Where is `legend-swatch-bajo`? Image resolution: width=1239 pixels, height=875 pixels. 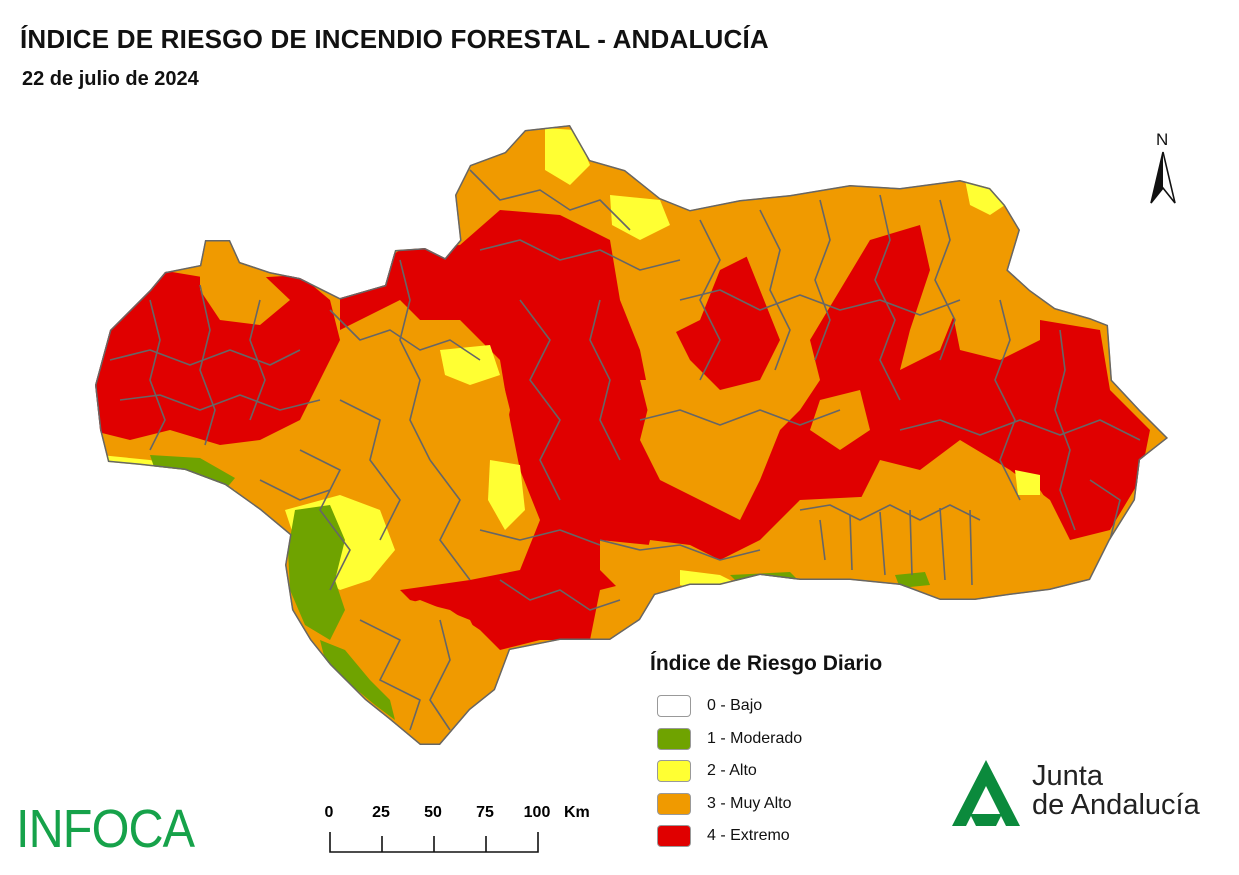
legend-swatch-bajo is located at coordinates (674, 706).